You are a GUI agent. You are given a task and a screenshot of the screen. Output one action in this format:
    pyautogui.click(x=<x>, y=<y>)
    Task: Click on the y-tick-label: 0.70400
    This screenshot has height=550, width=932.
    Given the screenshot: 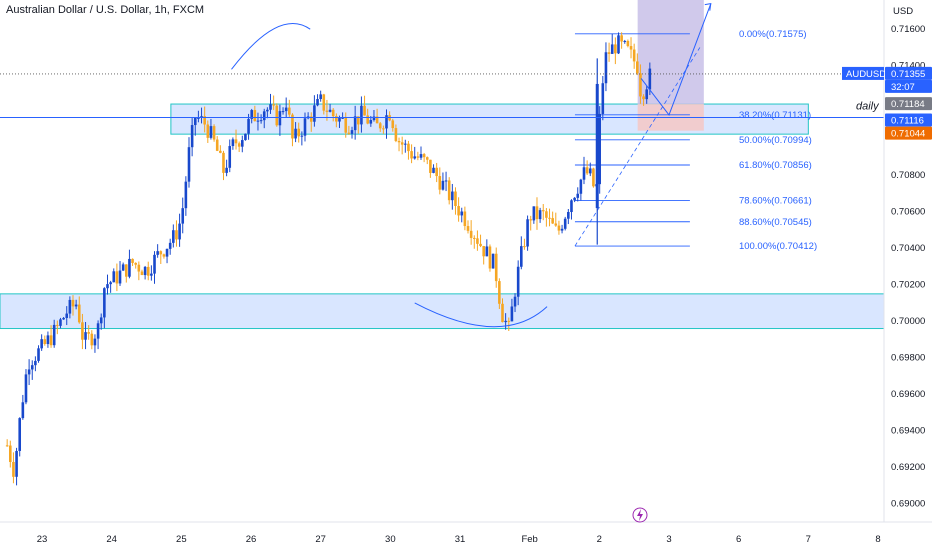 What is the action you would take?
    pyautogui.click(x=908, y=248)
    